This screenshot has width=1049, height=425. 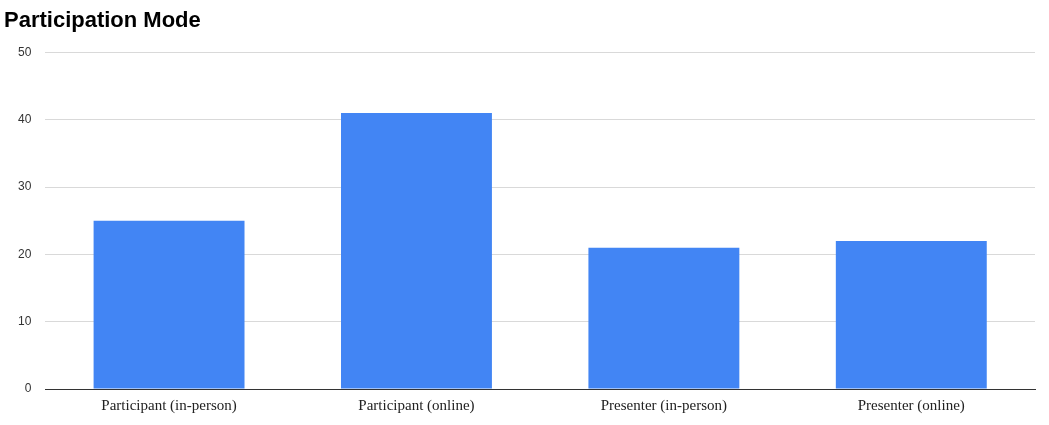 I want to click on y-tick-label: 10, so click(x=24, y=320).